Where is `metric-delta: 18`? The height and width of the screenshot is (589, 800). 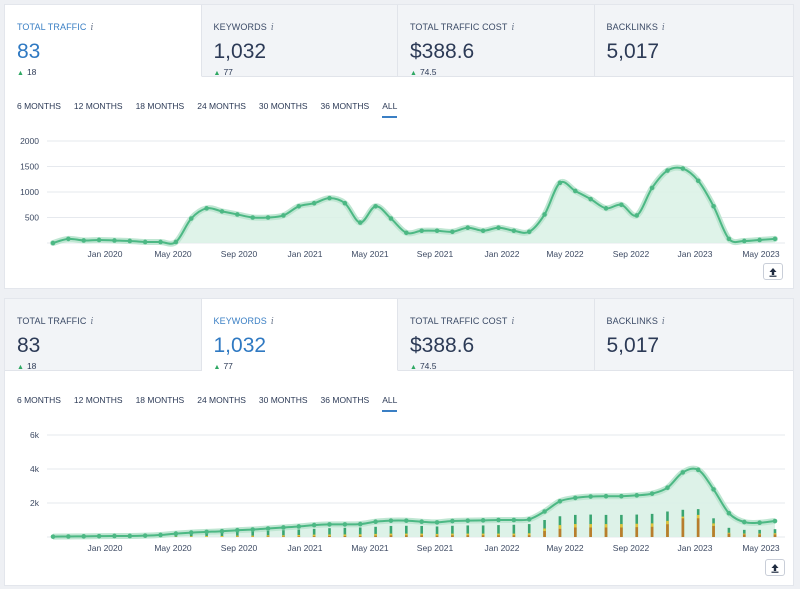
metric-delta: 18 is located at coordinates (31, 366).